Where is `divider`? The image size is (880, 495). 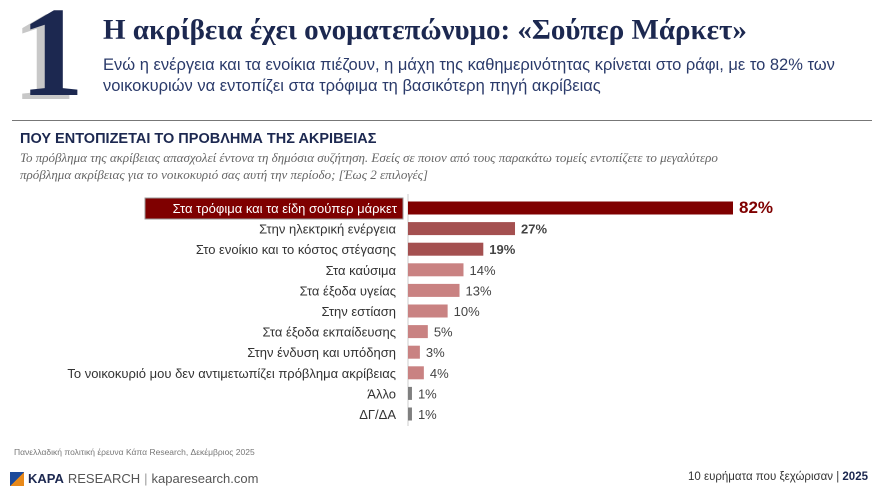
divider is located at coordinates (442, 120).